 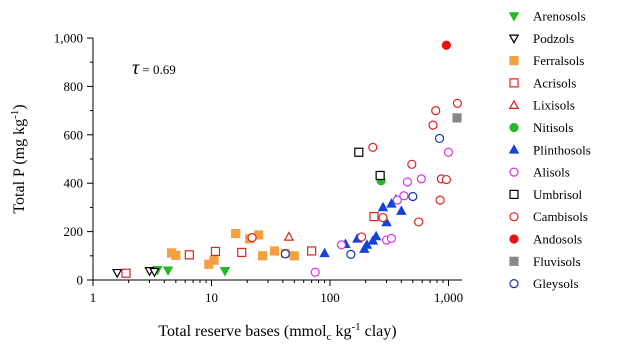 What do you see at coordinates (136, 68) in the screenshot?
I see `tau-symbol: τ` at bounding box center [136, 68].